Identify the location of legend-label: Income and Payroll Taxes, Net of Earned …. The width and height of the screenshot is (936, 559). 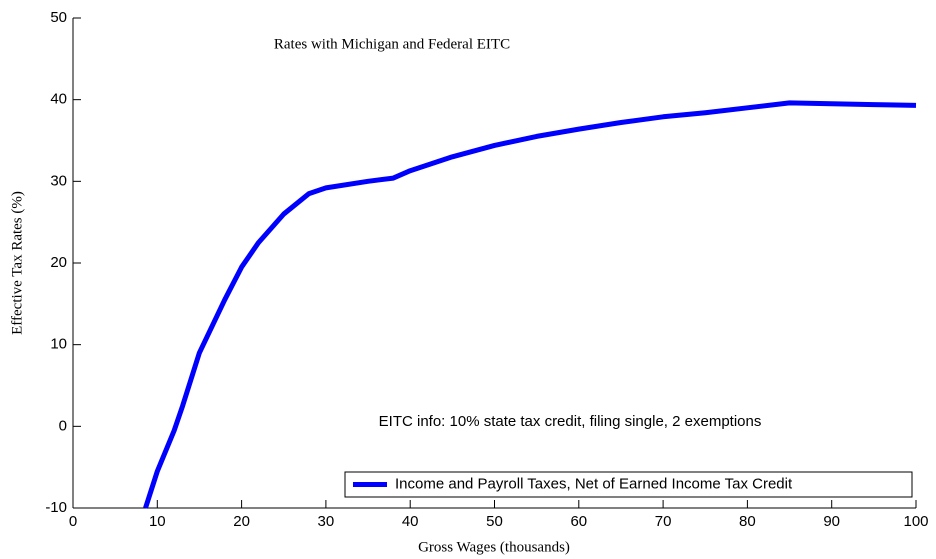
(594, 483).